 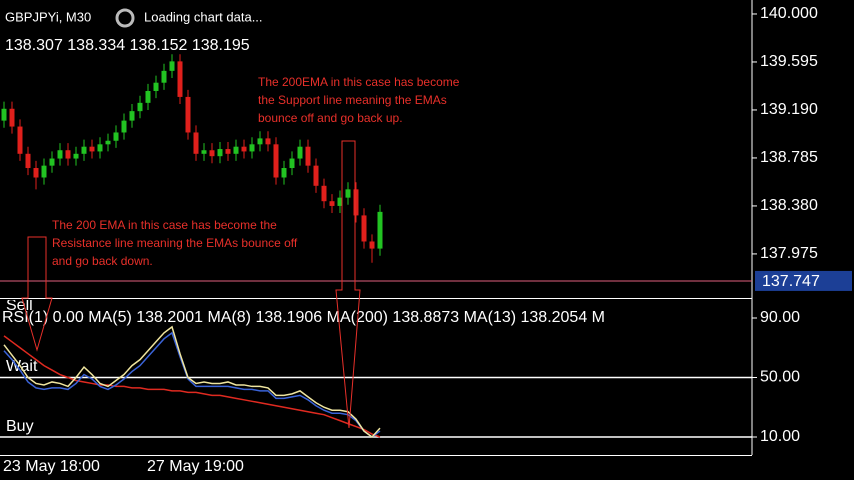 I want to click on annotation: The 200EMA in this case has become, so click(x=359, y=82).